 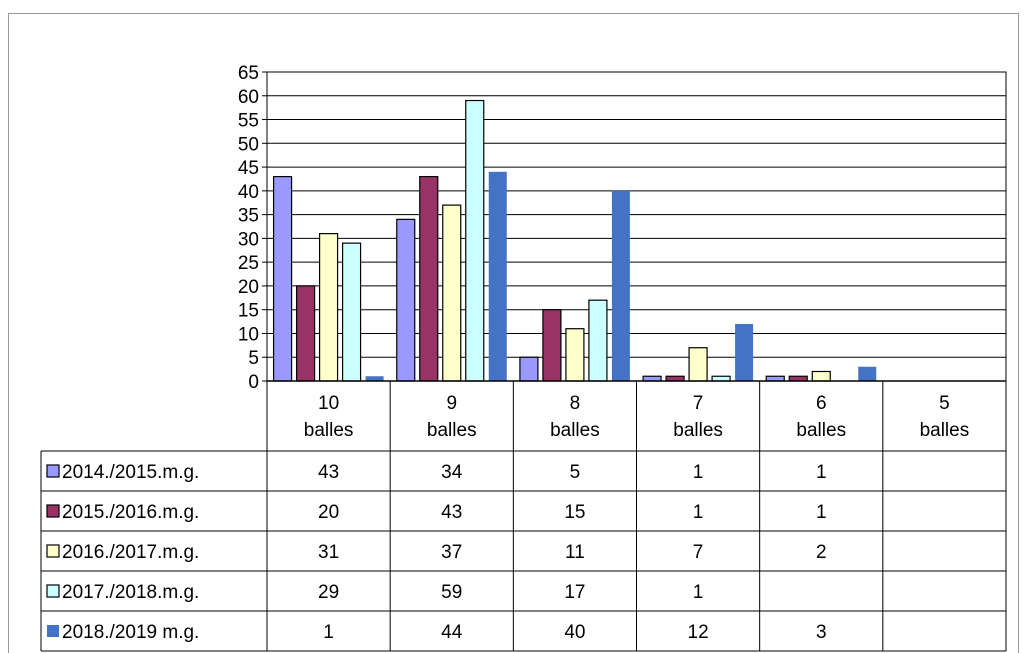 What do you see at coordinates (698, 417) in the screenshot?
I see `x-tick-label: 7 balles` at bounding box center [698, 417].